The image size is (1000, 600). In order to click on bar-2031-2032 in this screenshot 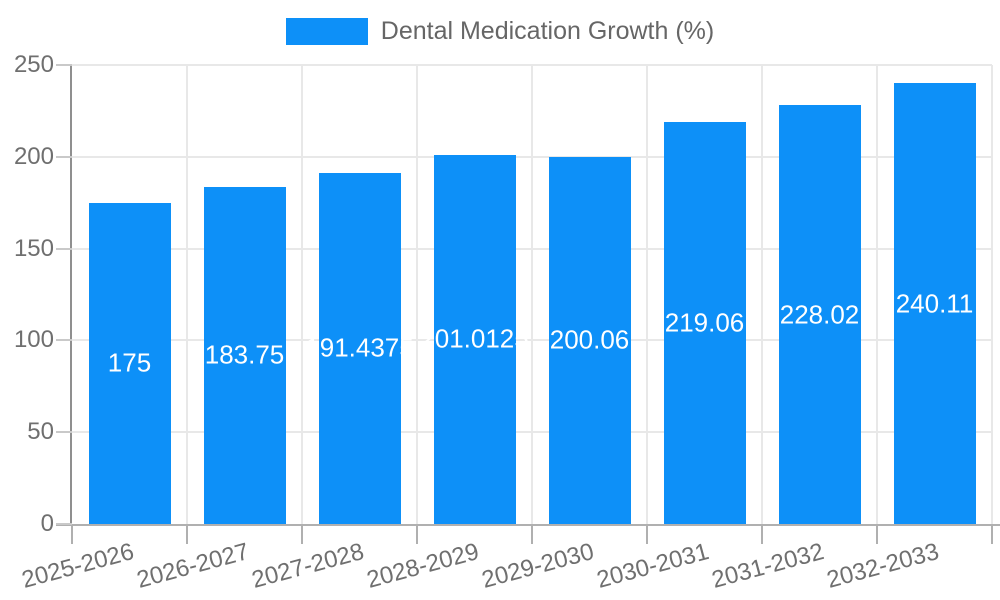, I will do `click(819, 314)`.